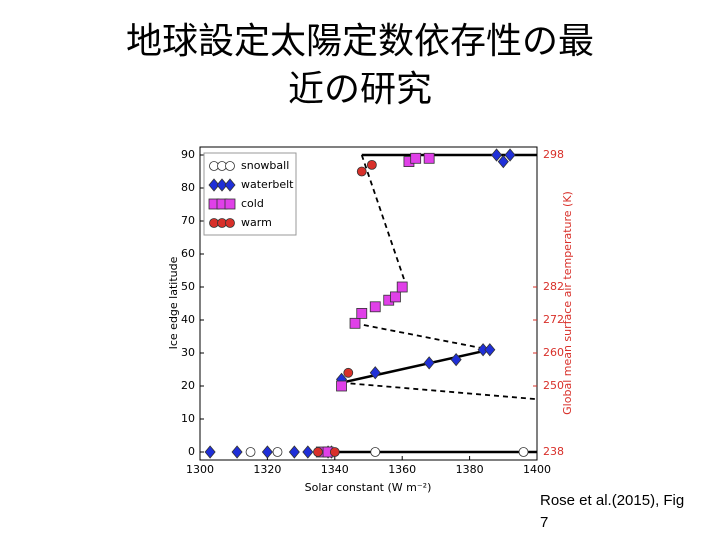  I want to click on legend-label: waterbelt, so click(267, 184).